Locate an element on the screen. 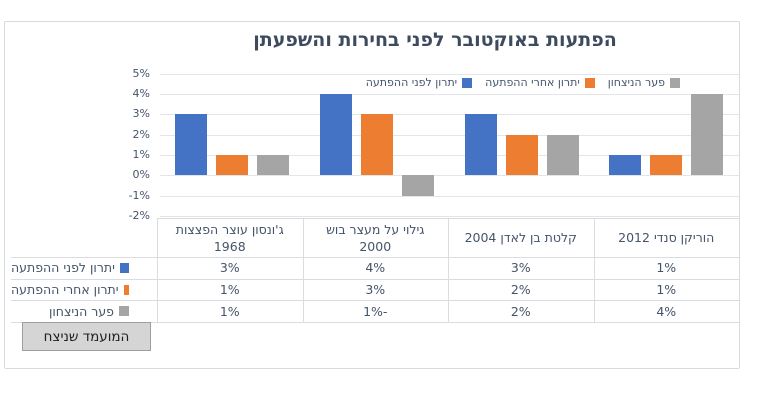 This screenshot has width=758, height=417. y-axis-tick-label: 0% is located at coordinates (141, 175).